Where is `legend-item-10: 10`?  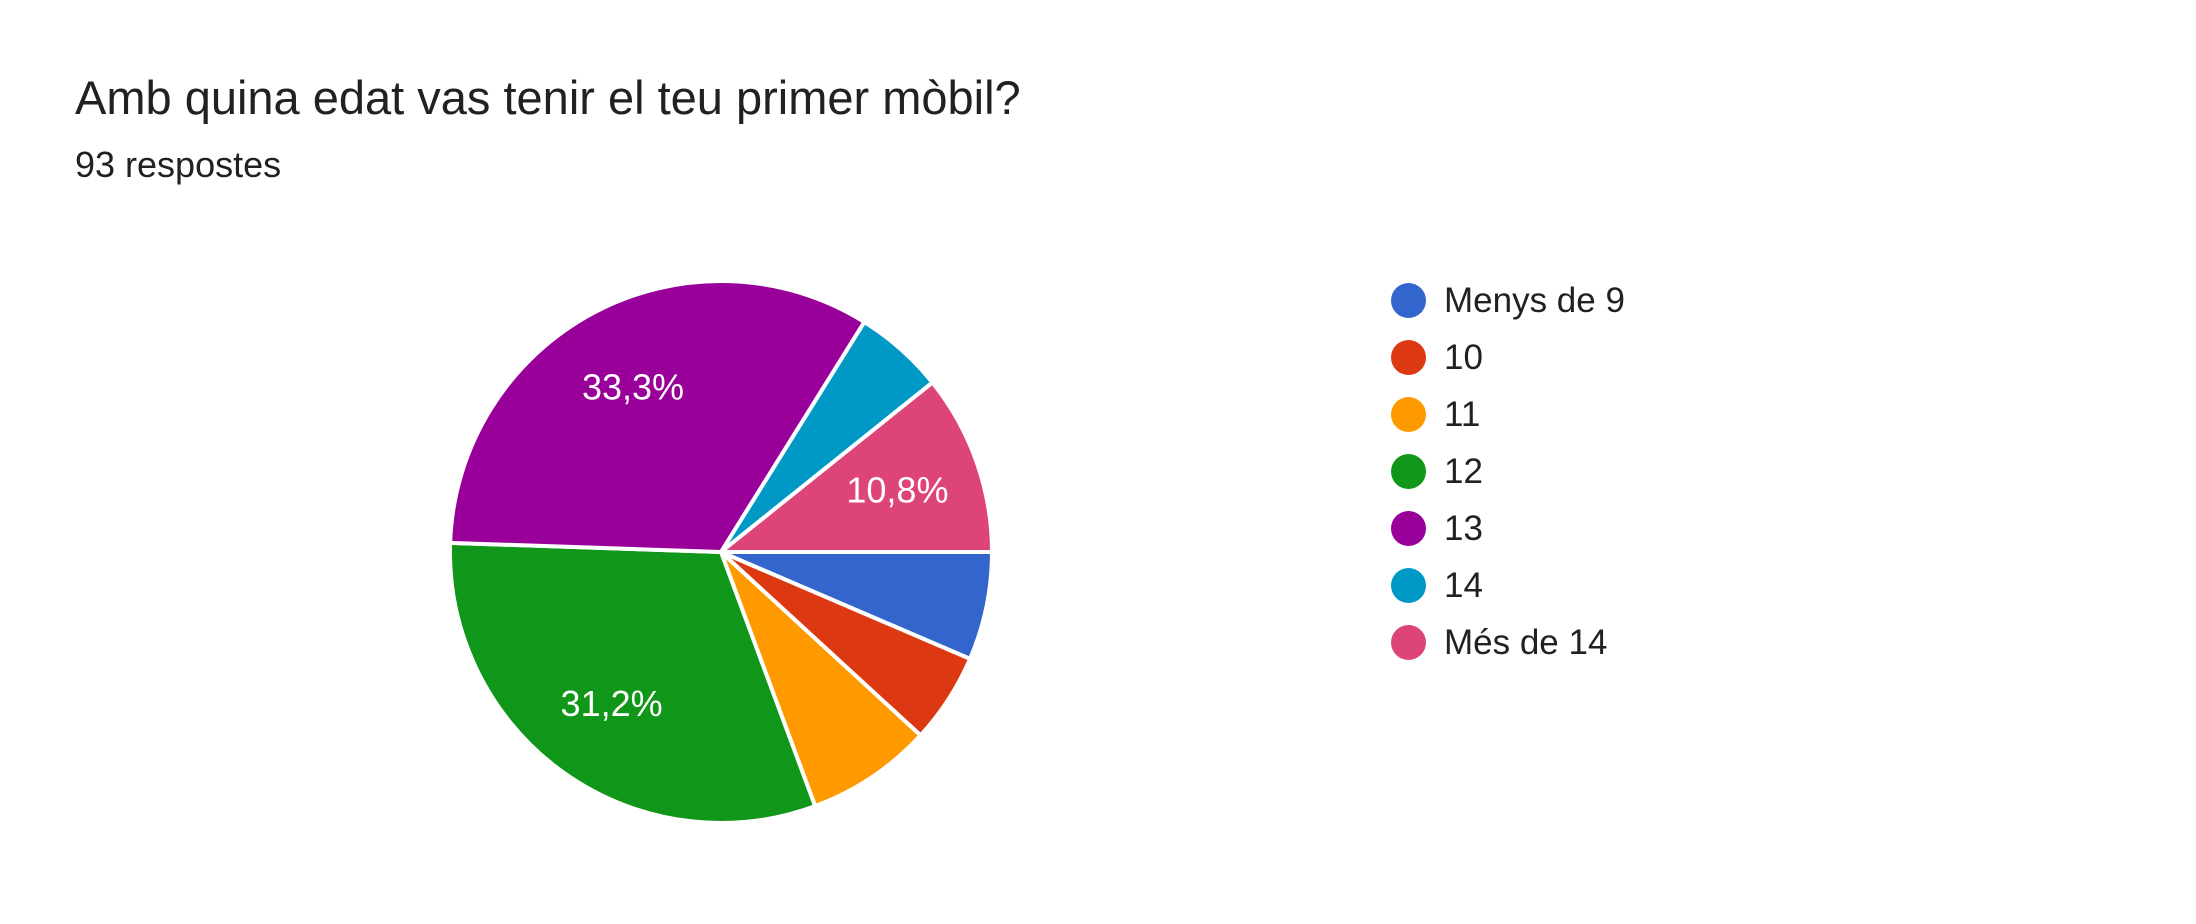 legend-item-10: 10 is located at coordinates (1508, 357).